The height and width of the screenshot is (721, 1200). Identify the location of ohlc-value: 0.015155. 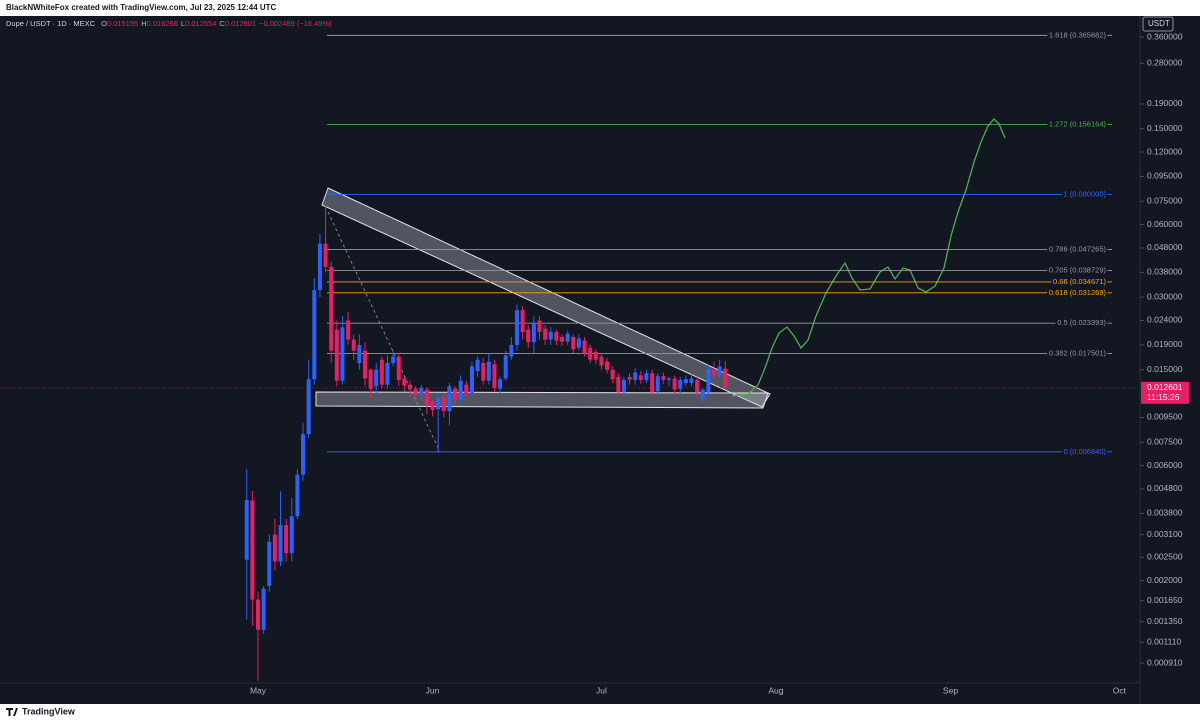
(122, 23).